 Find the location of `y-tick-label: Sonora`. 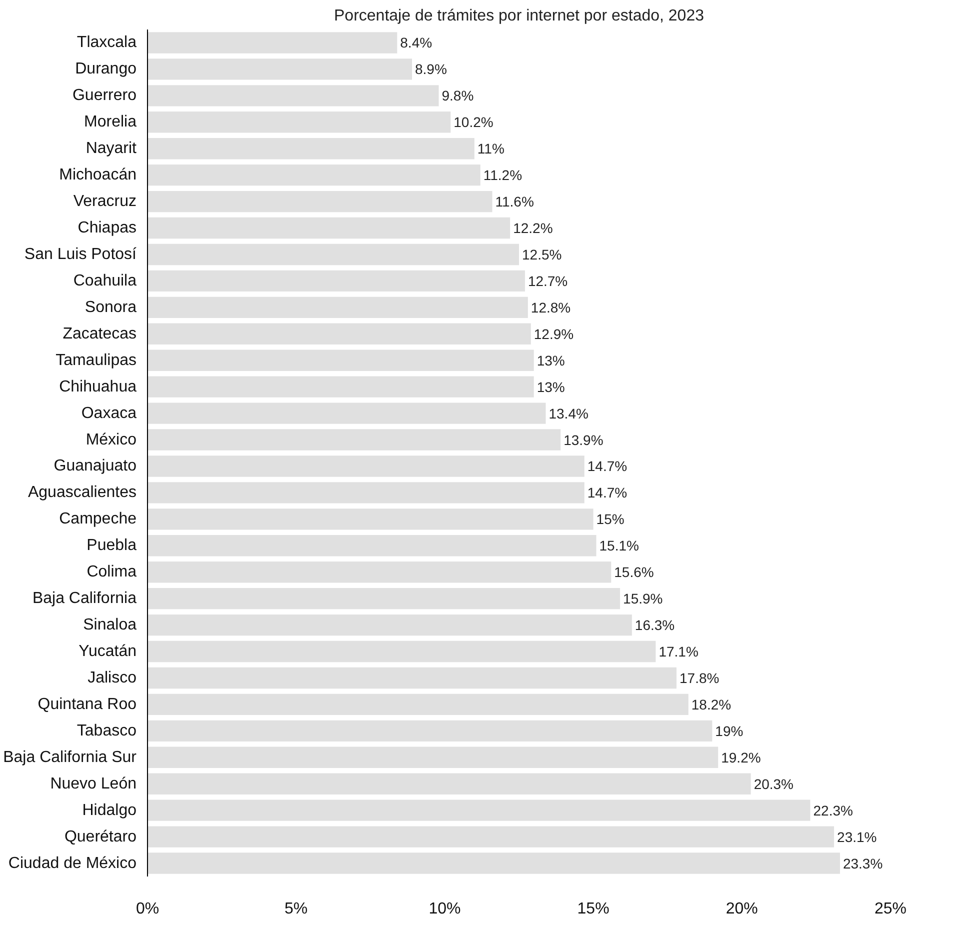

y-tick-label: Sonora is located at coordinates (110, 307).